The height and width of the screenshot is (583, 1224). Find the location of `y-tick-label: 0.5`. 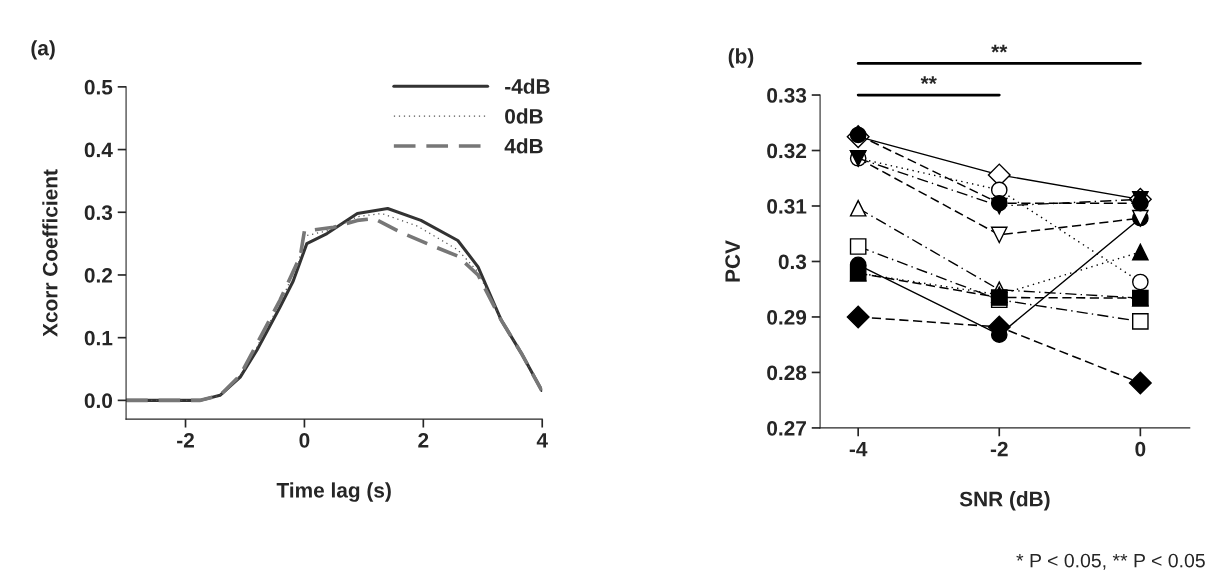

y-tick-label: 0.5 is located at coordinates (98, 87).